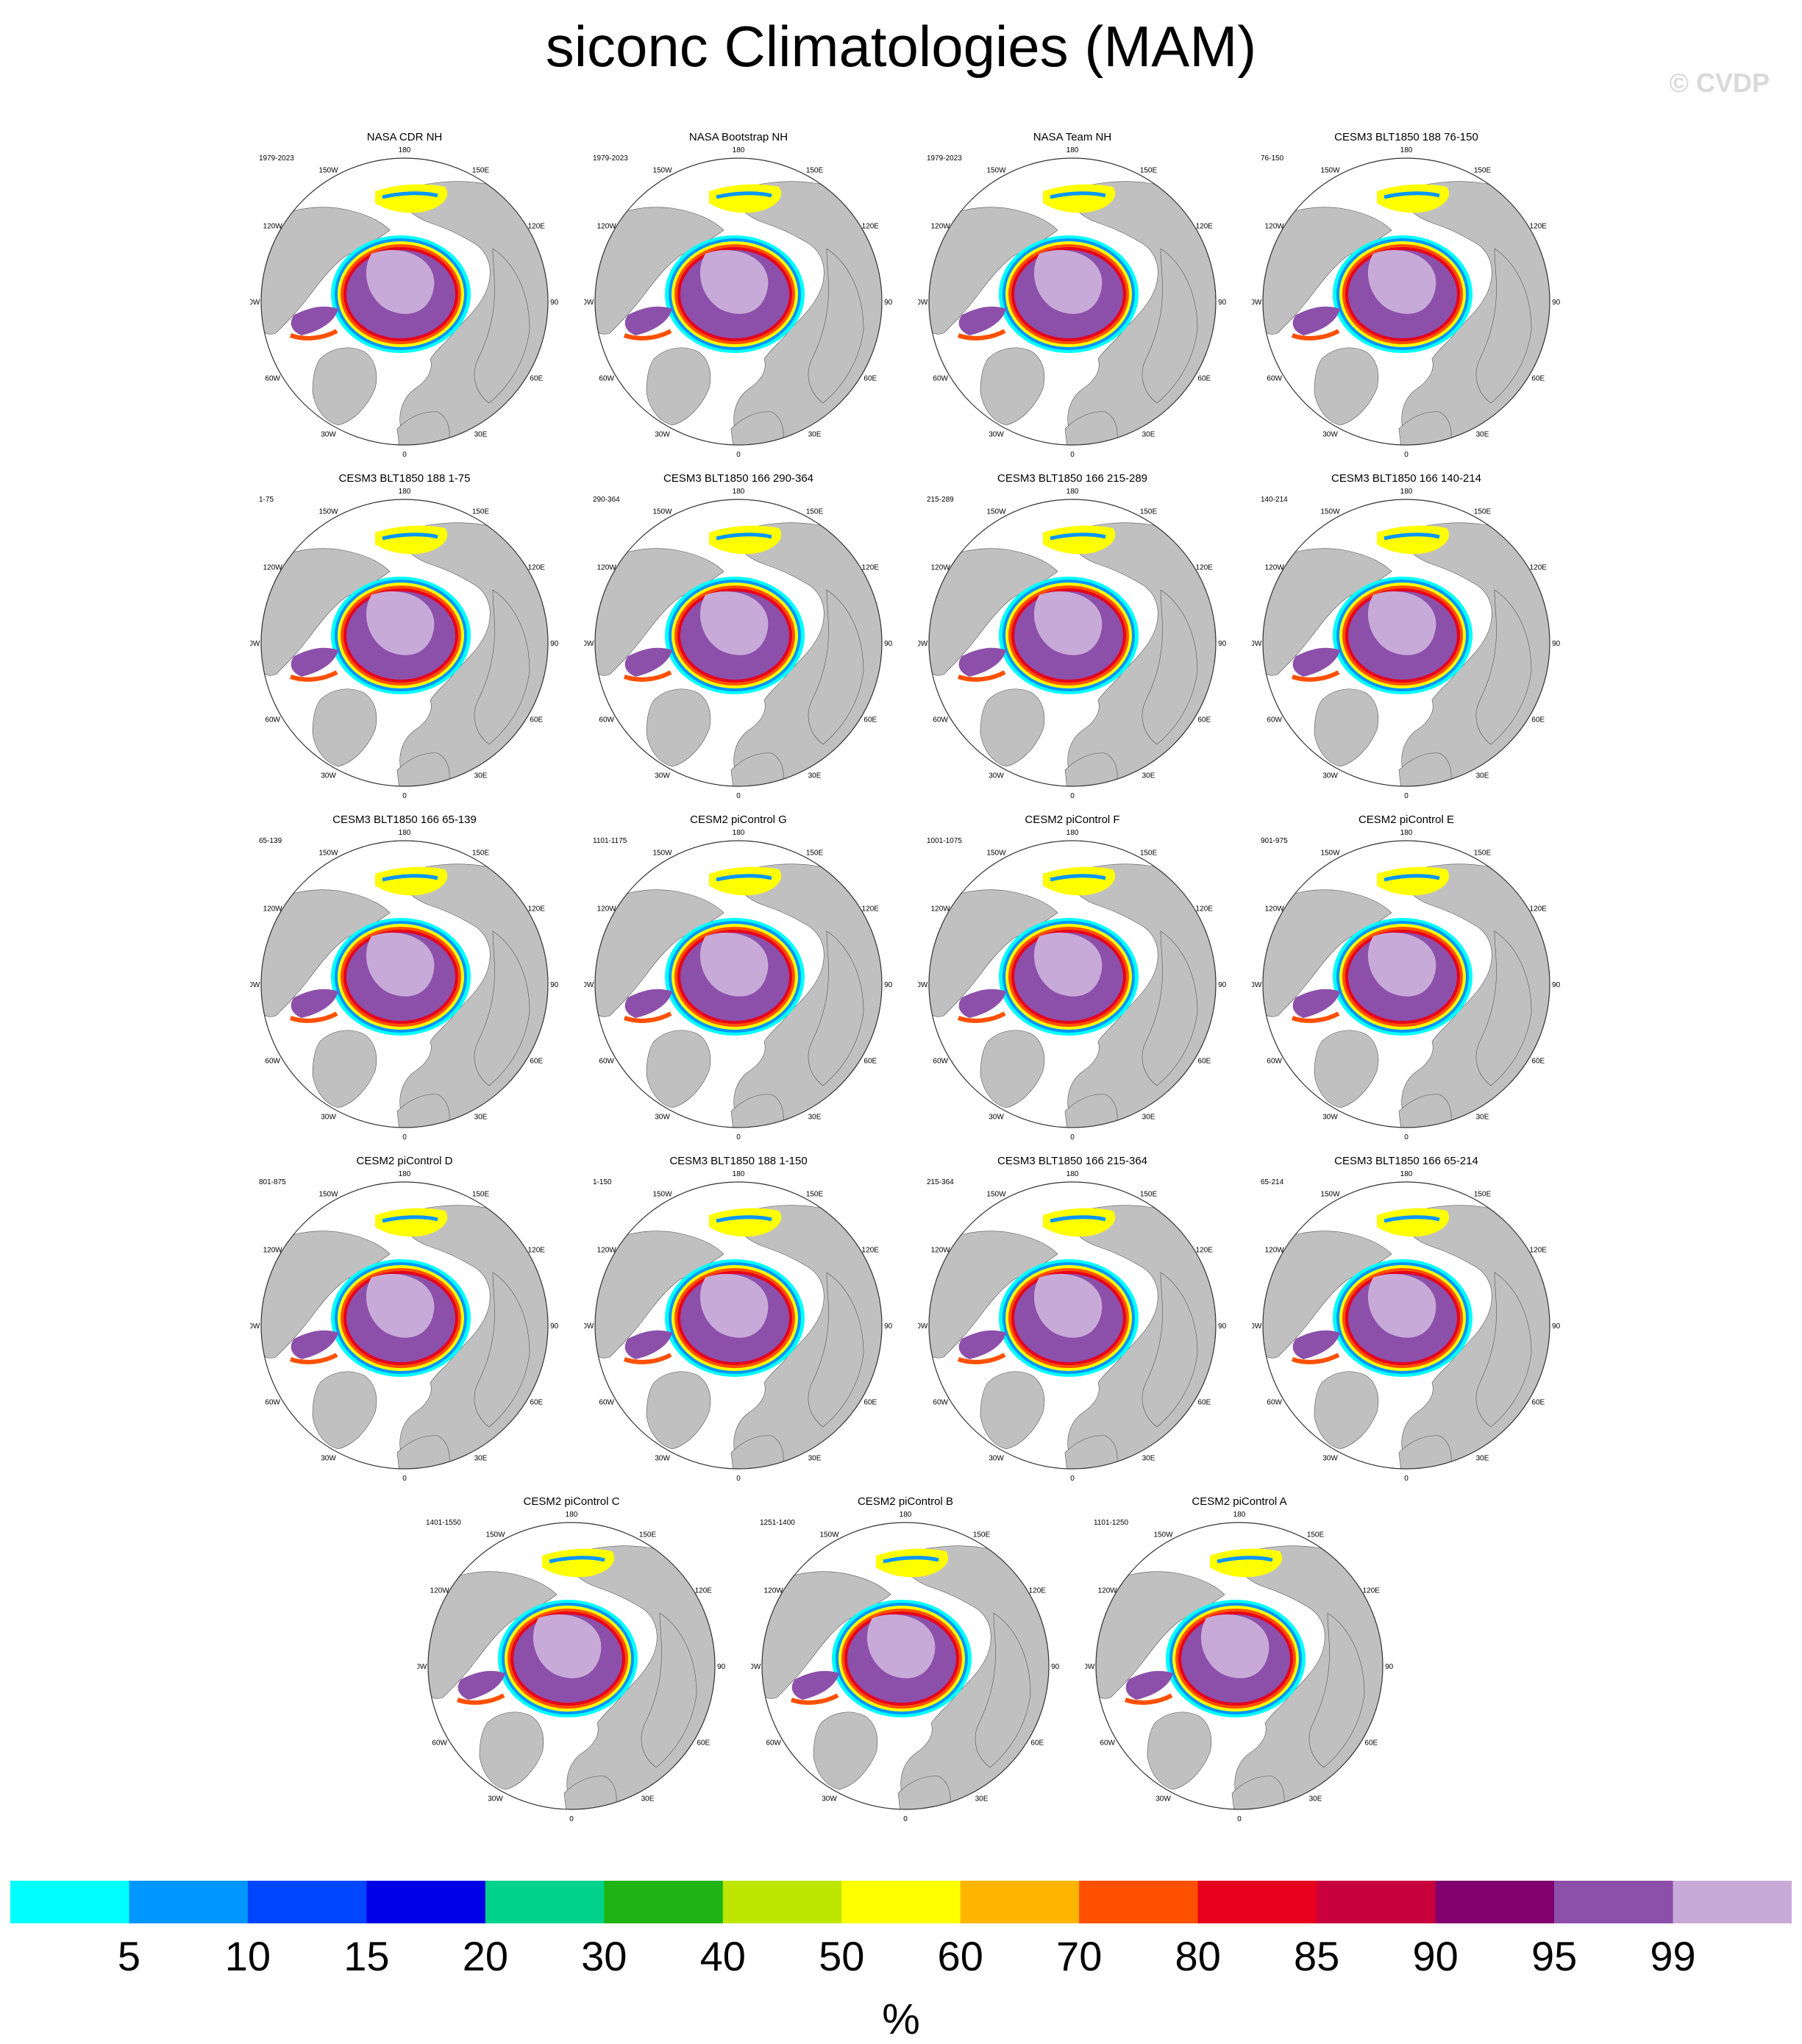 This screenshot has width=1802, height=2044. Describe the element at coordinates (777, 1523) in the screenshot. I see `period-label: 1251-1400` at that location.